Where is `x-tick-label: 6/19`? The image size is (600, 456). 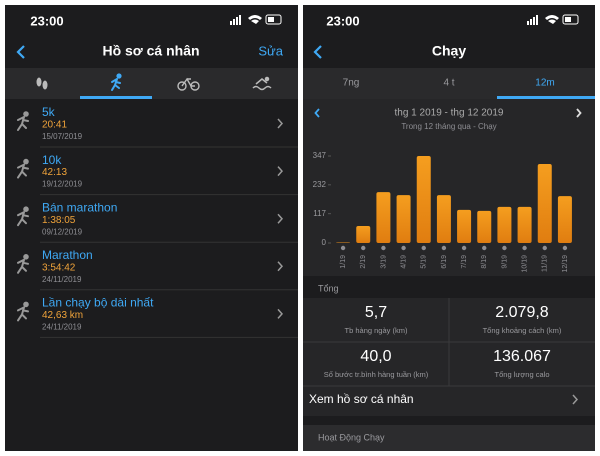
x-tick-label: 6/19 is located at coordinates (444, 262).